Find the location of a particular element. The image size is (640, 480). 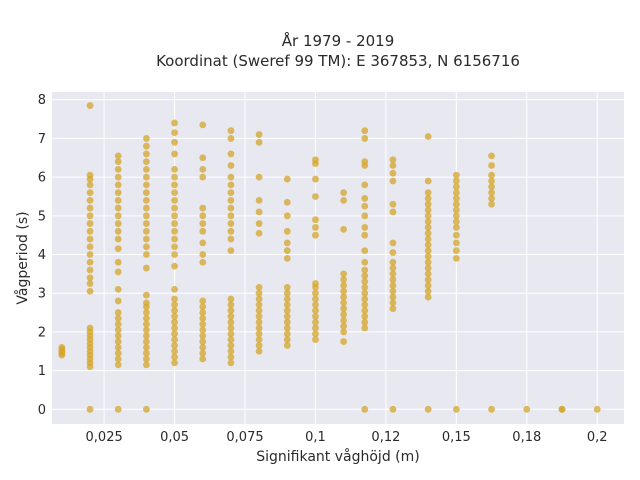

y-tick-label: 3 is located at coordinates (42, 294).